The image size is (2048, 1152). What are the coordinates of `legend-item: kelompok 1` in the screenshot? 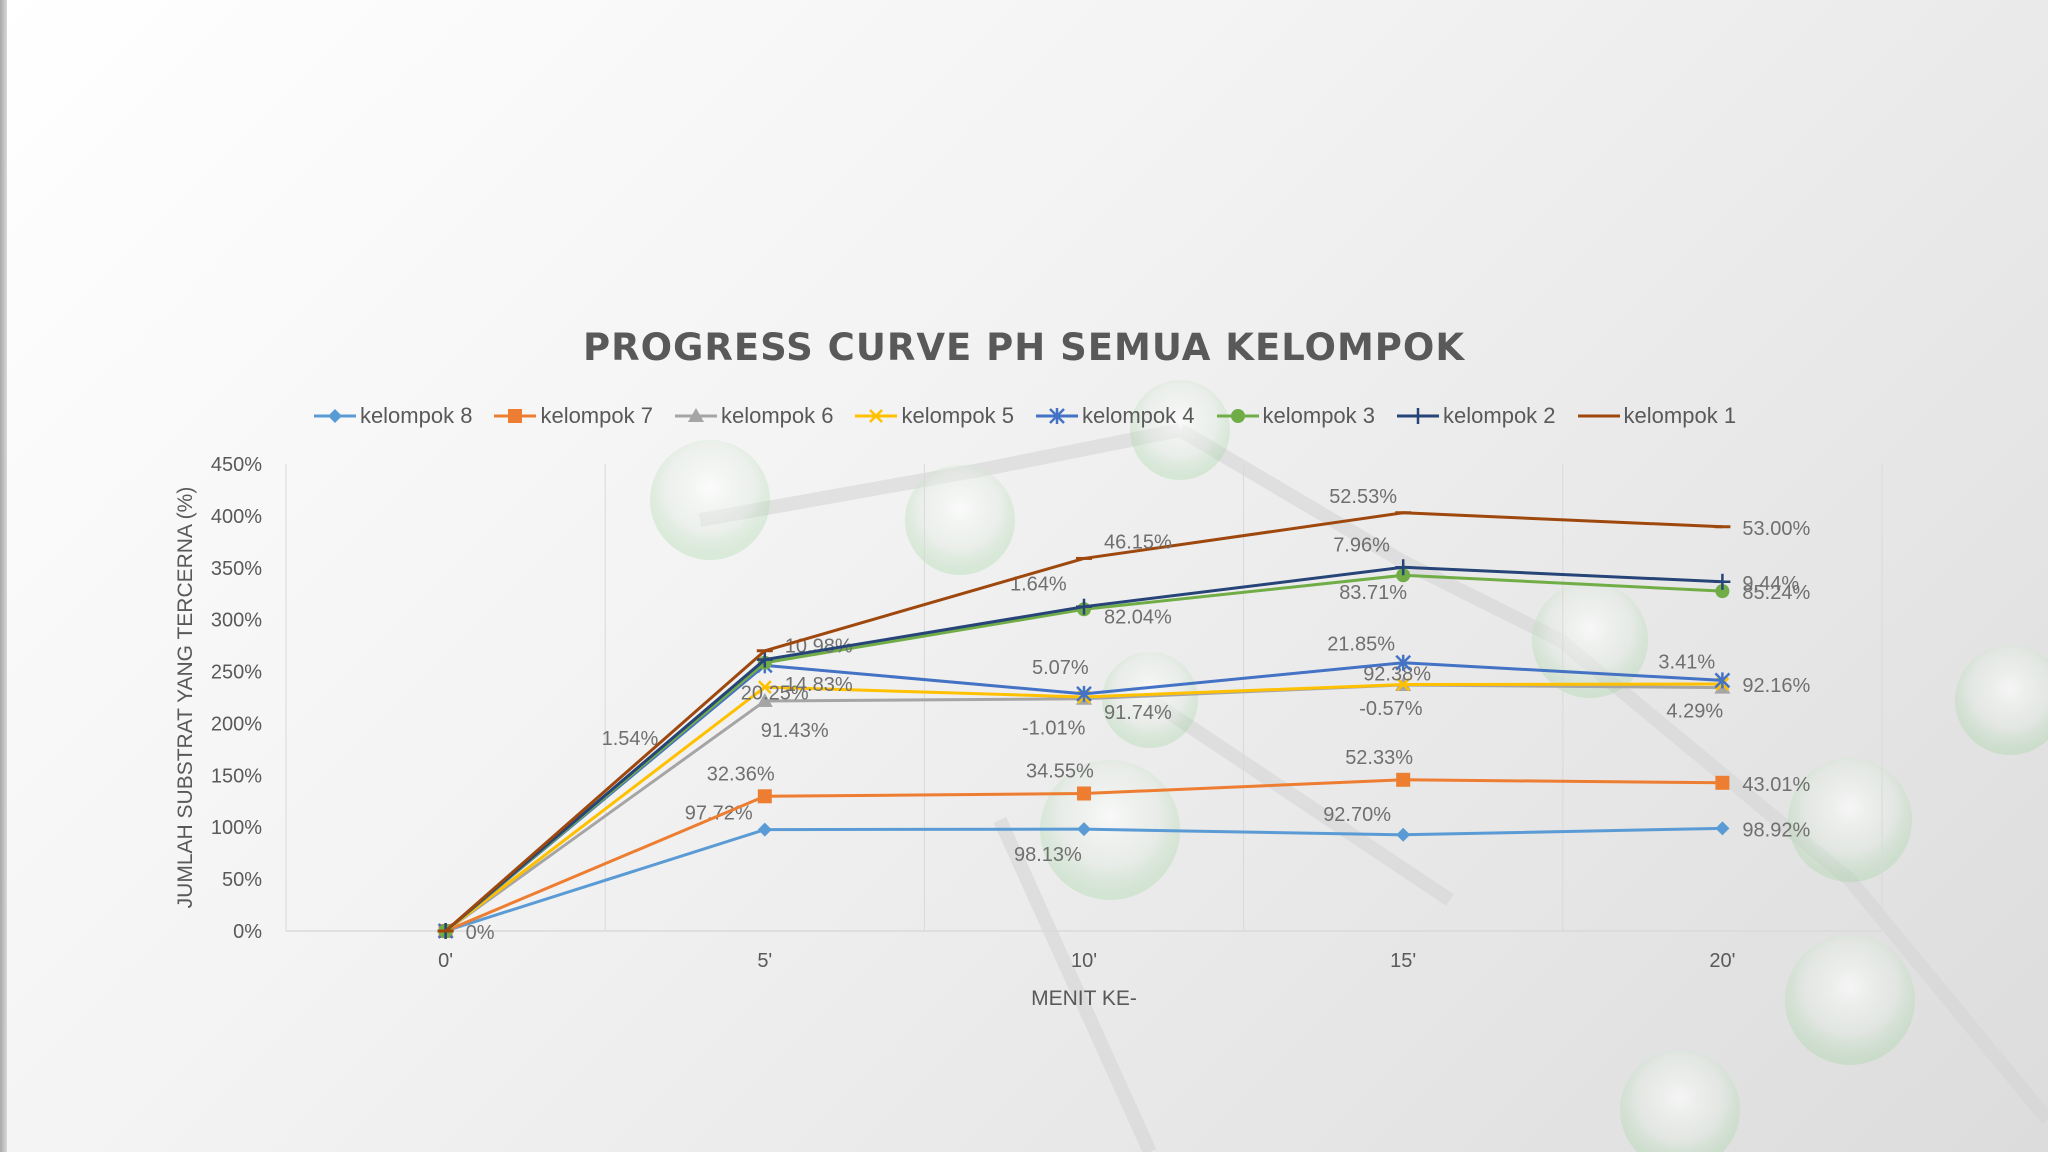 It's located at (1656, 416).